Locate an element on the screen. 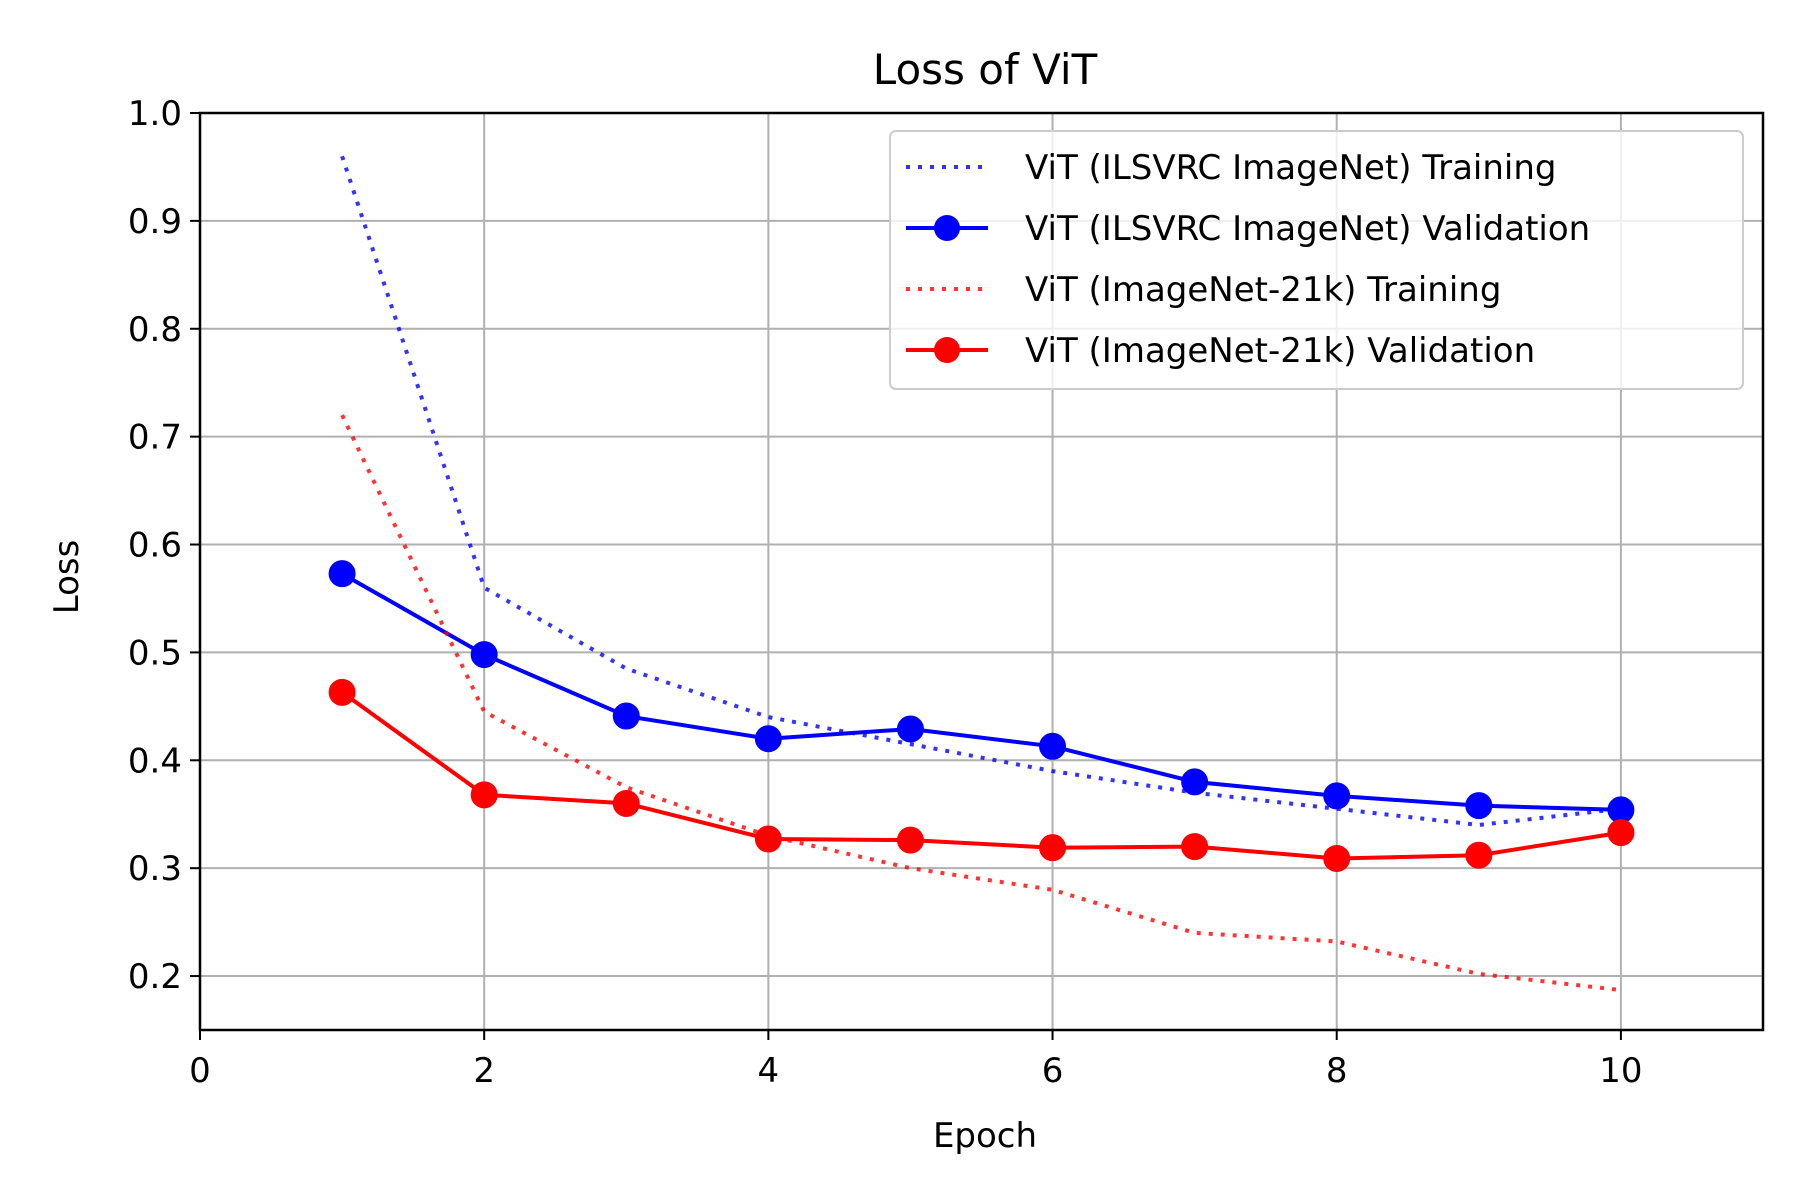 Image resolution: width=1800 pixels, height=1200 pixels. legend-item: ViT (ImageNet-21k) Validation is located at coordinates (1220, 351).